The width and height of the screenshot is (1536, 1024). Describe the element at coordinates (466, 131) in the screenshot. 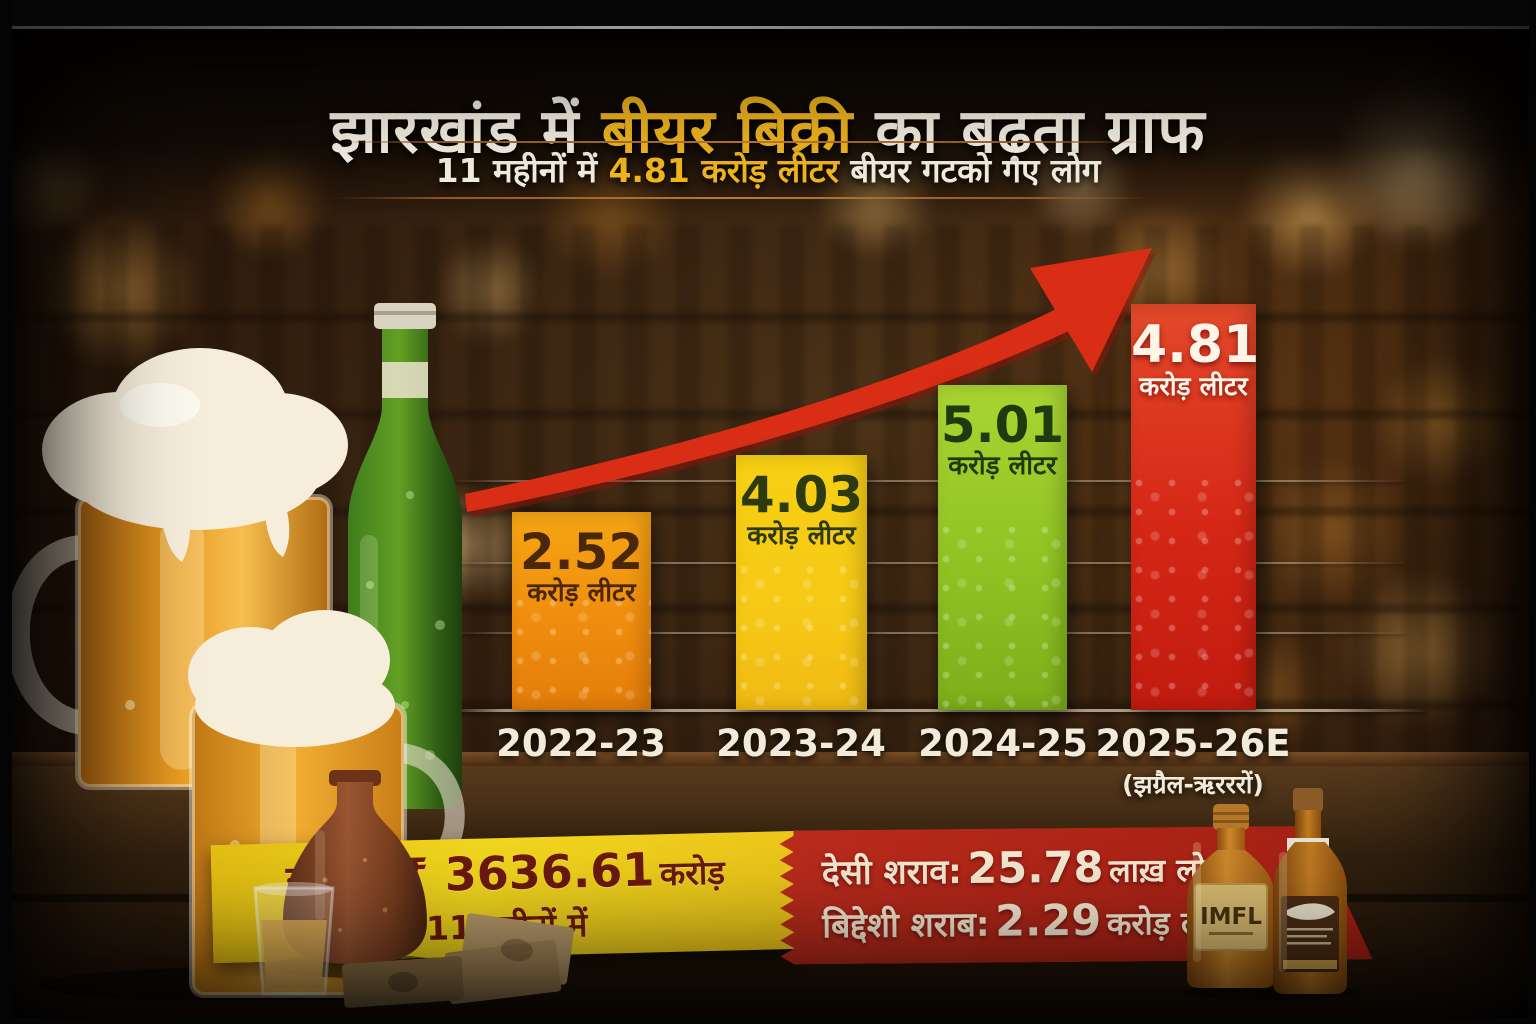

I see `title-text: झारखांड में` at that location.